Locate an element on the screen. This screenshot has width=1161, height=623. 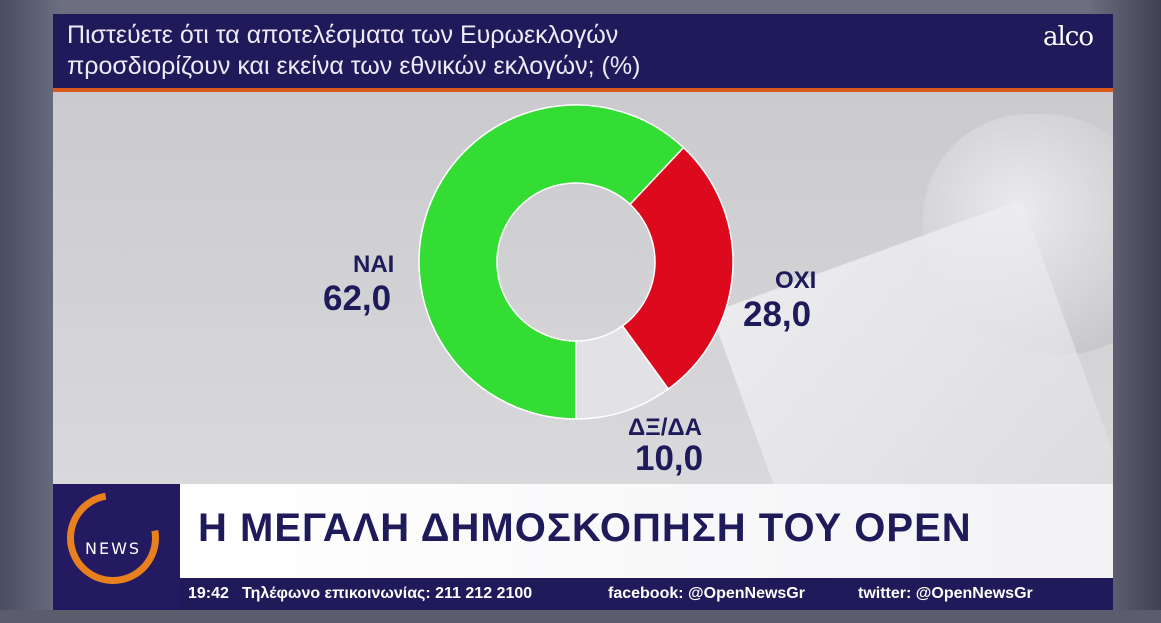
open-news-logo: NEWS is located at coordinates (114, 541).